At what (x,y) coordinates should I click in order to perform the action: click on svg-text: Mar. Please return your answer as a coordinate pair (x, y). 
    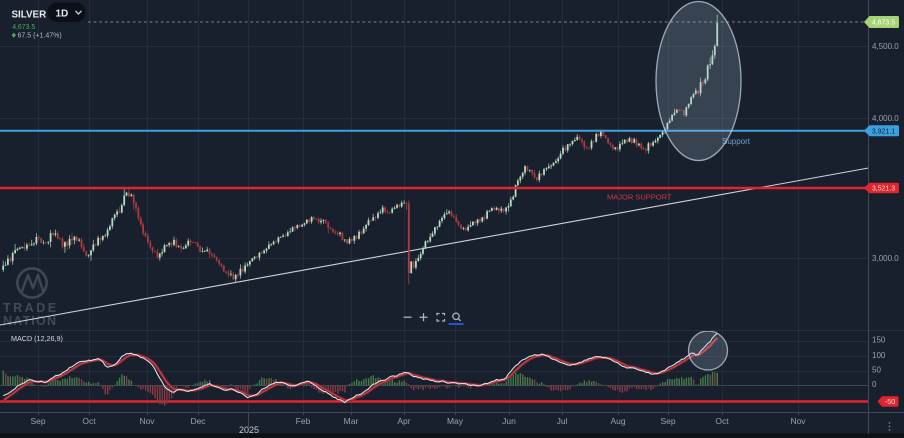
    Looking at the image, I should click on (351, 421).